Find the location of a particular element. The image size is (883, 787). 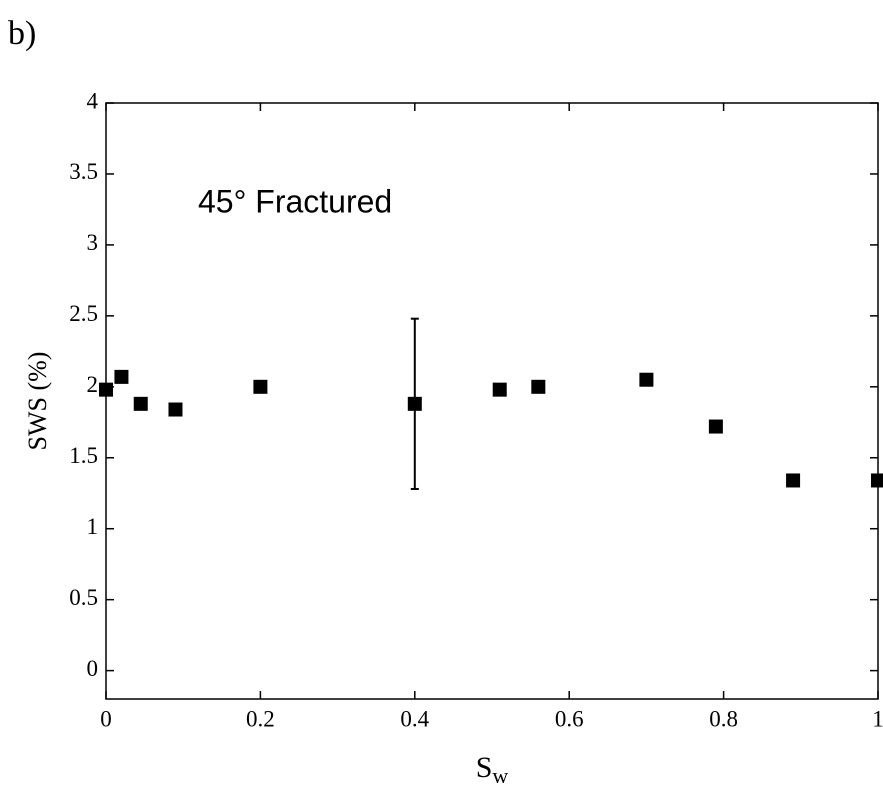

x-tick-label: 0.4 is located at coordinates (414, 718).